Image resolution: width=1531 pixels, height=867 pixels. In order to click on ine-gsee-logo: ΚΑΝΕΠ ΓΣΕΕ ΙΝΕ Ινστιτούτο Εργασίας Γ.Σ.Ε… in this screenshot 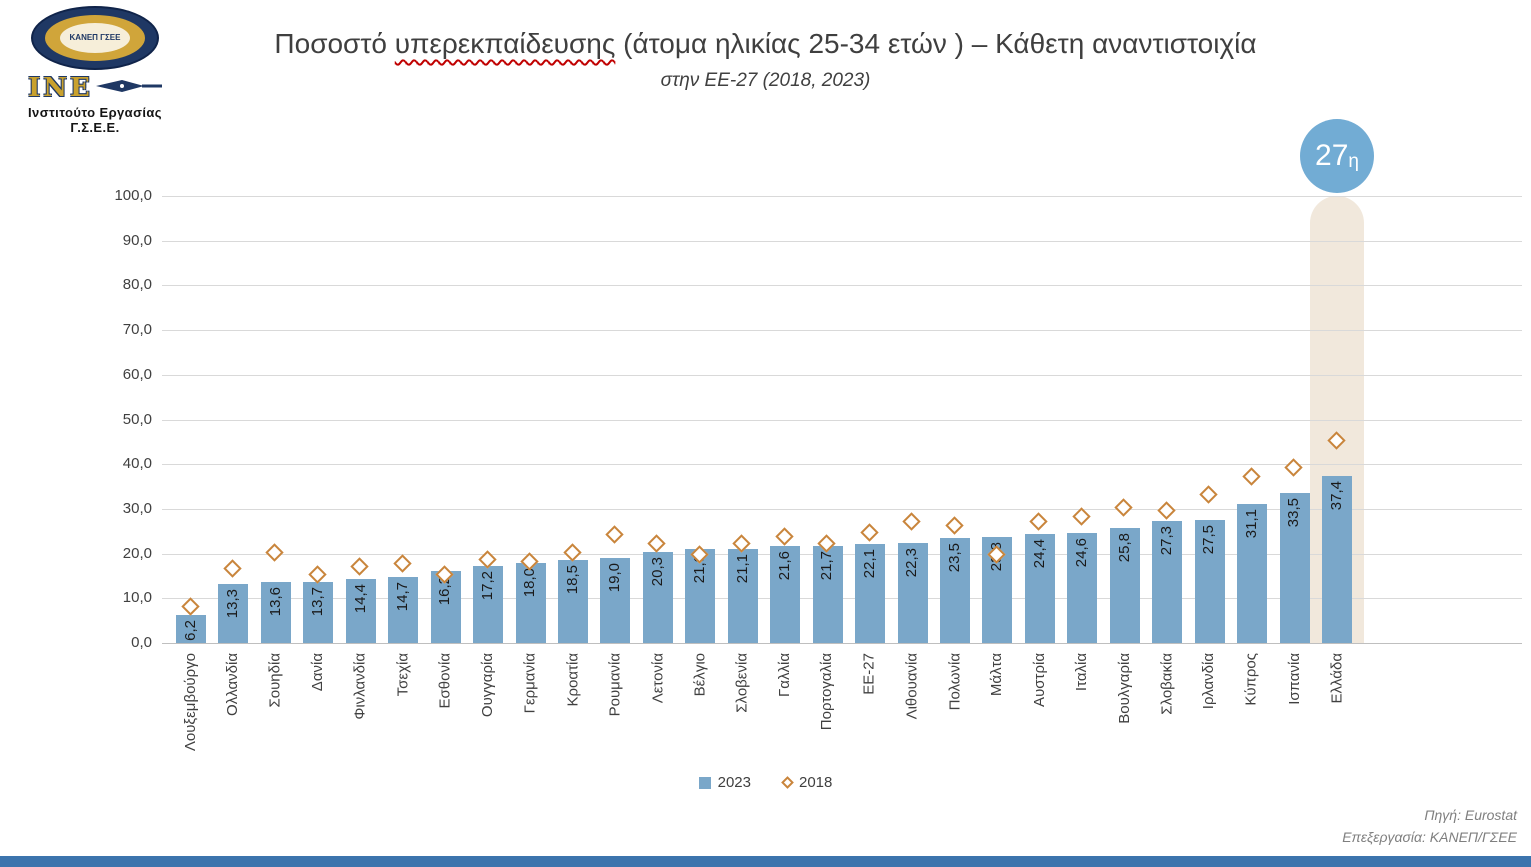, I will do `click(95, 70)`.